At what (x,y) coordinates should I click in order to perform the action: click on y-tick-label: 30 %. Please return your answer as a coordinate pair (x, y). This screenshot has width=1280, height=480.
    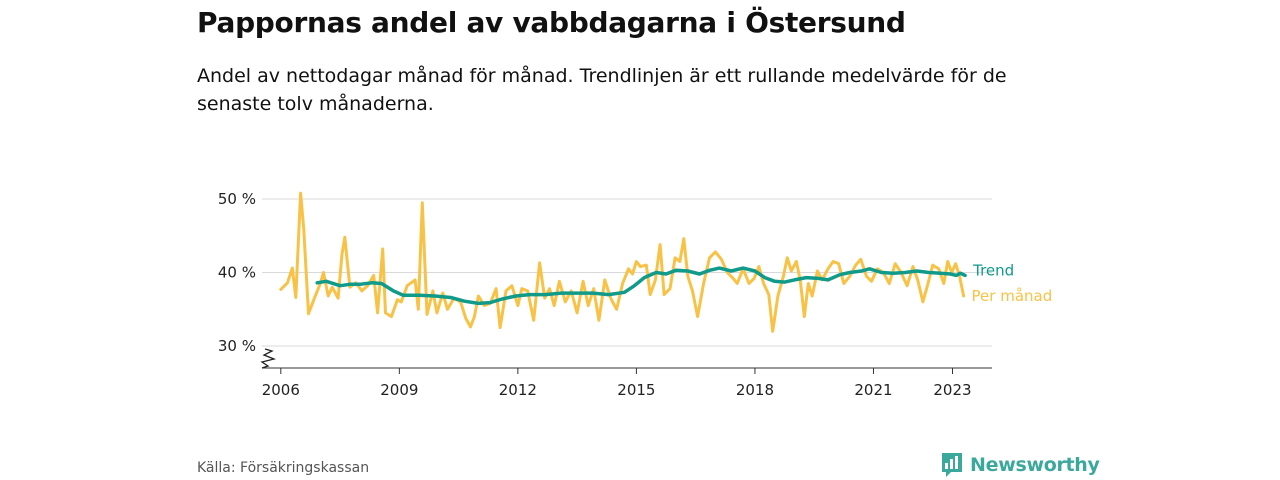
    Looking at the image, I should click on (237, 346).